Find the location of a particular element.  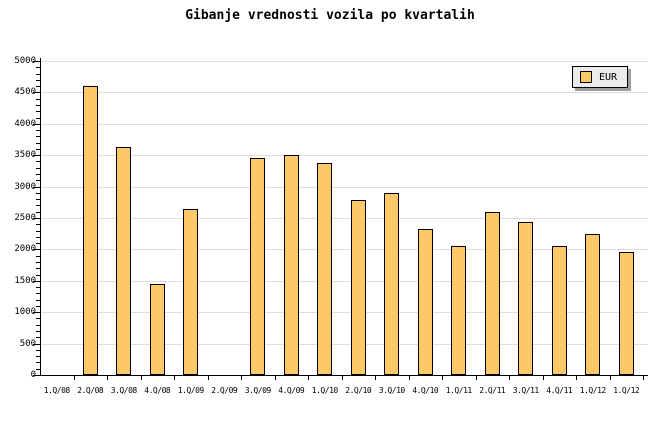

legend-swatch is located at coordinates (586, 77).